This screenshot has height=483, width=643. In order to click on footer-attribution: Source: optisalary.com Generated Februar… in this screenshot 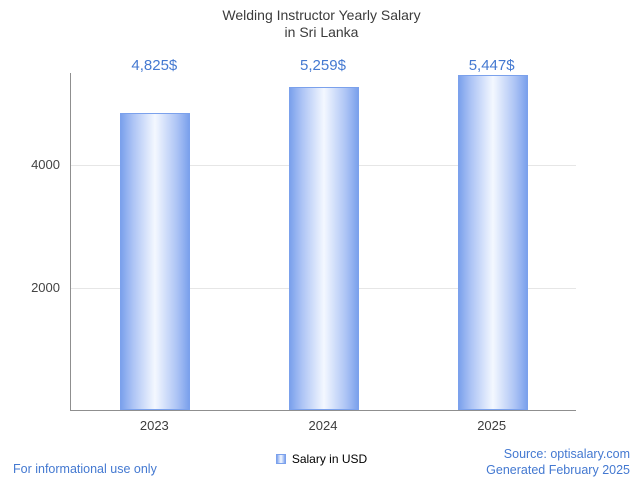, I will do `click(558, 462)`.